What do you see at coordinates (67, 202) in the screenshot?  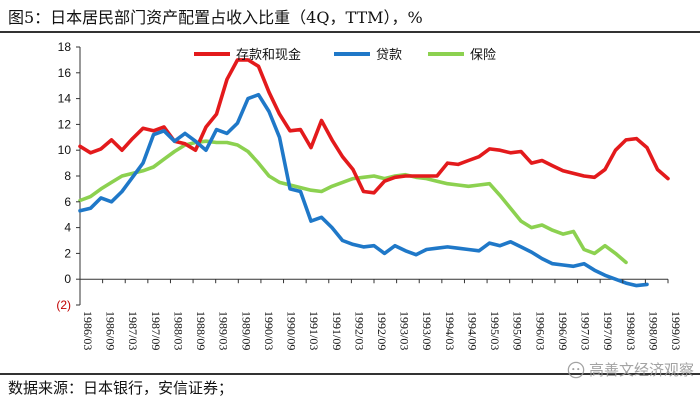 I see `y-tick-label: 6` at bounding box center [67, 202].